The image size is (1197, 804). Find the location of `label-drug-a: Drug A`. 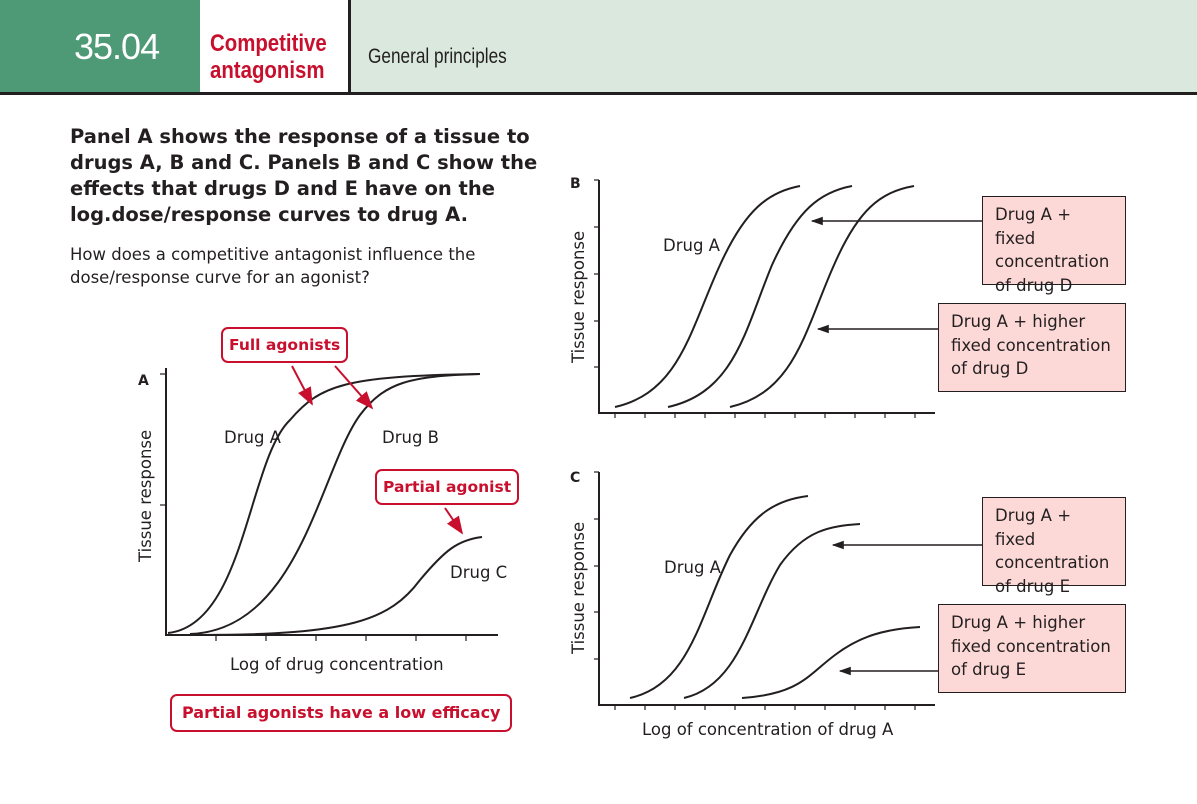

label-drug-a: Drug A is located at coordinates (252, 437).